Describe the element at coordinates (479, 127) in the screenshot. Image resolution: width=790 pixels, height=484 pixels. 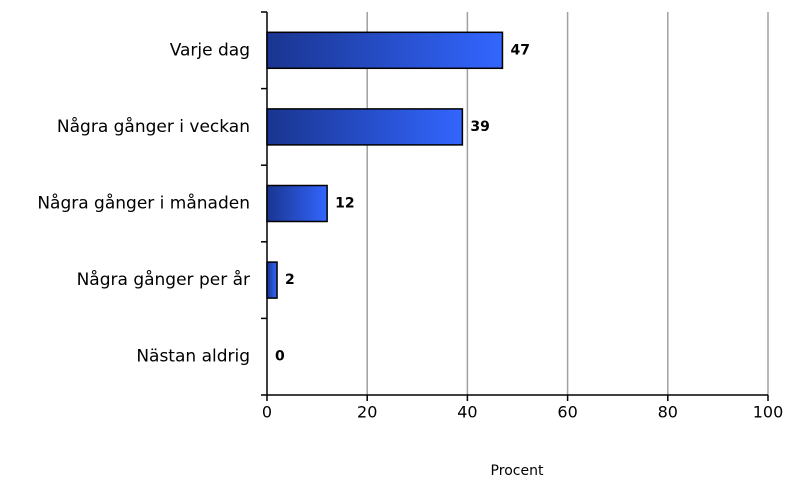
I see `data-label: 39` at that location.